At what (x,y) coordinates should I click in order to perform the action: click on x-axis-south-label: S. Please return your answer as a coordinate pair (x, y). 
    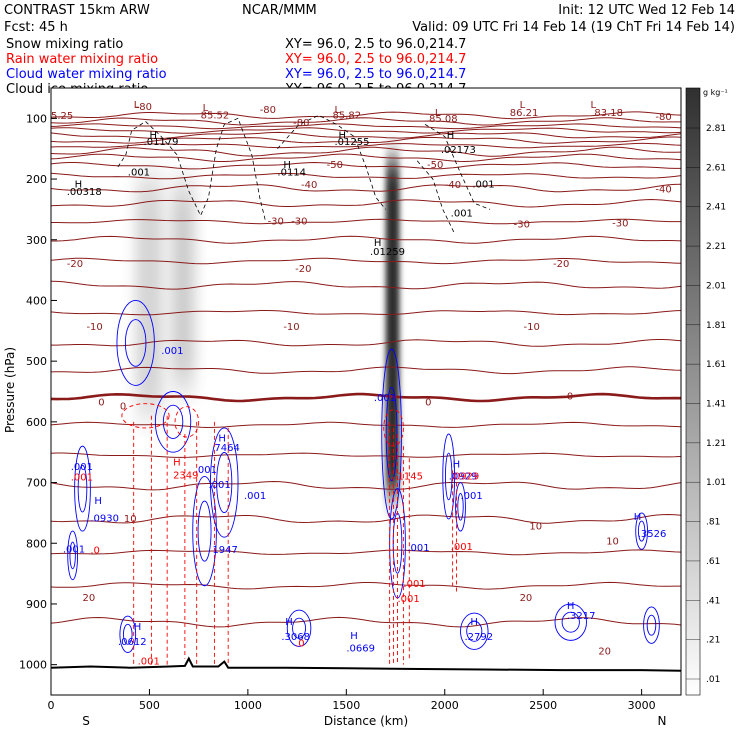
    Looking at the image, I should click on (86, 721).